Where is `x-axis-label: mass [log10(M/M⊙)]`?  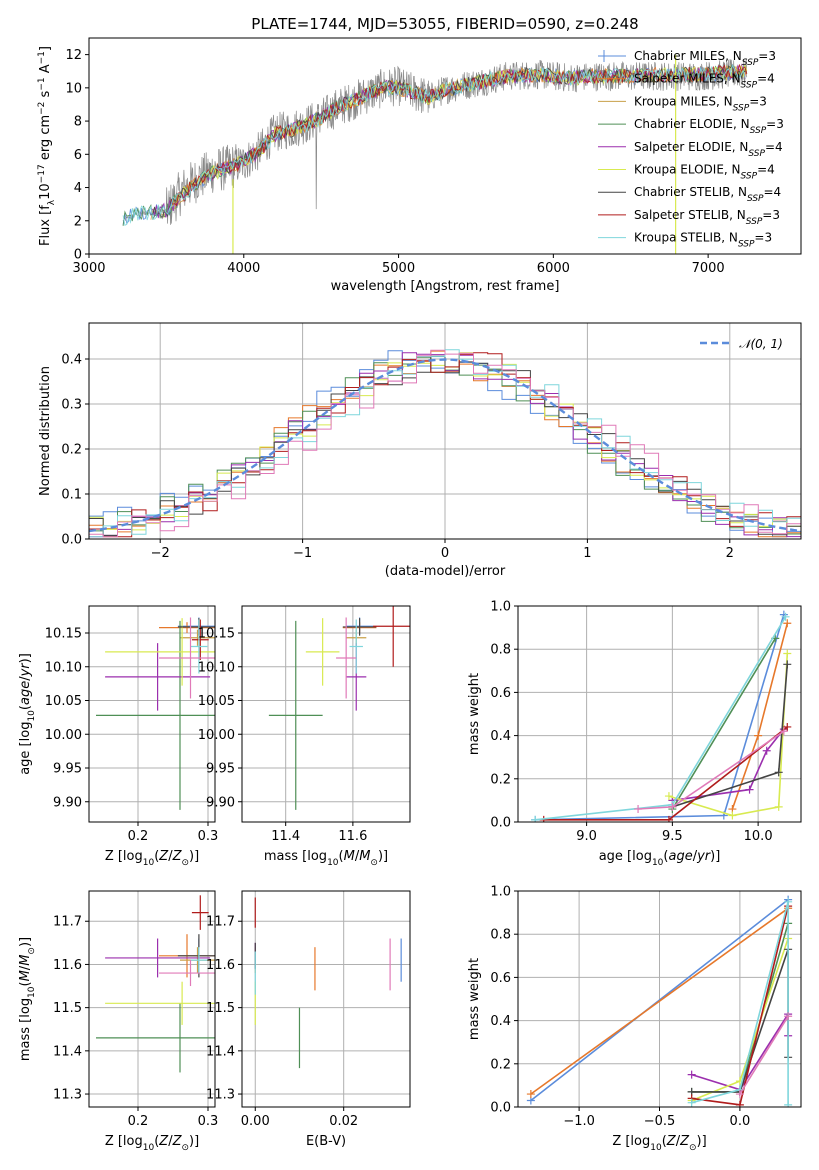
x-axis-label: mass [log10(M/M⊙)] is located at coordinates (326, 858).